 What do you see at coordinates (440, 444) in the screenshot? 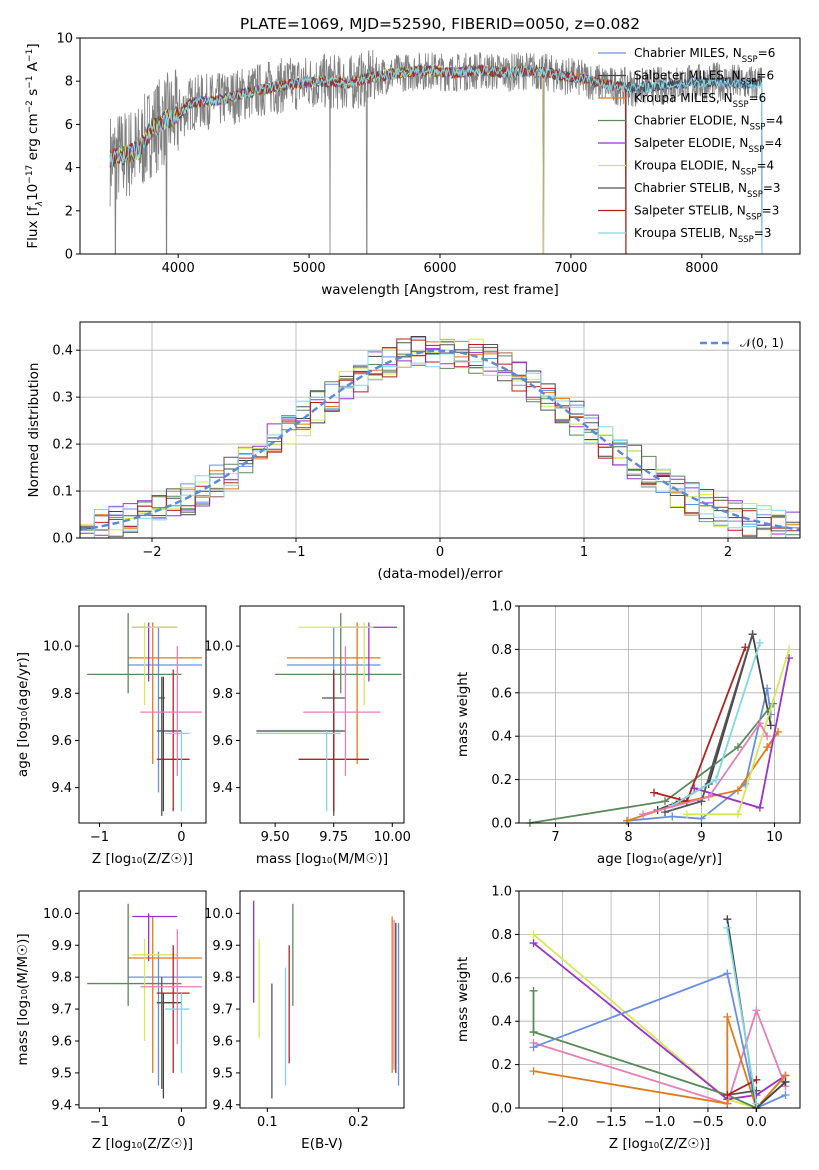
I see `residual-histogram-step` at bounding box center [440, 444].